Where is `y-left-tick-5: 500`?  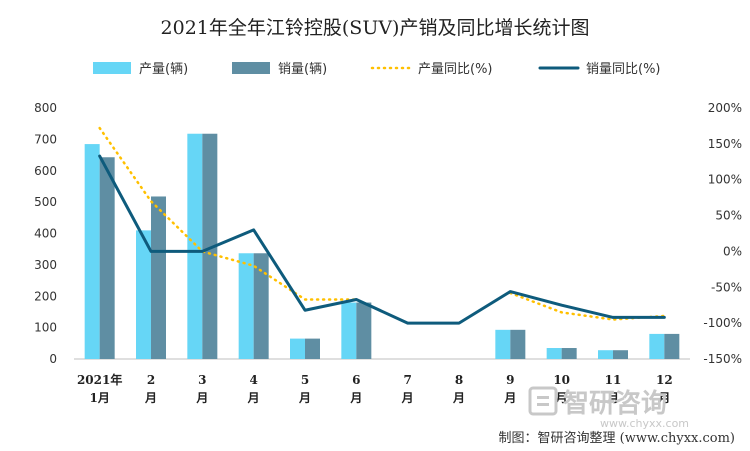 y-left-tick-5: 500 is located at coordinates (45, 202).